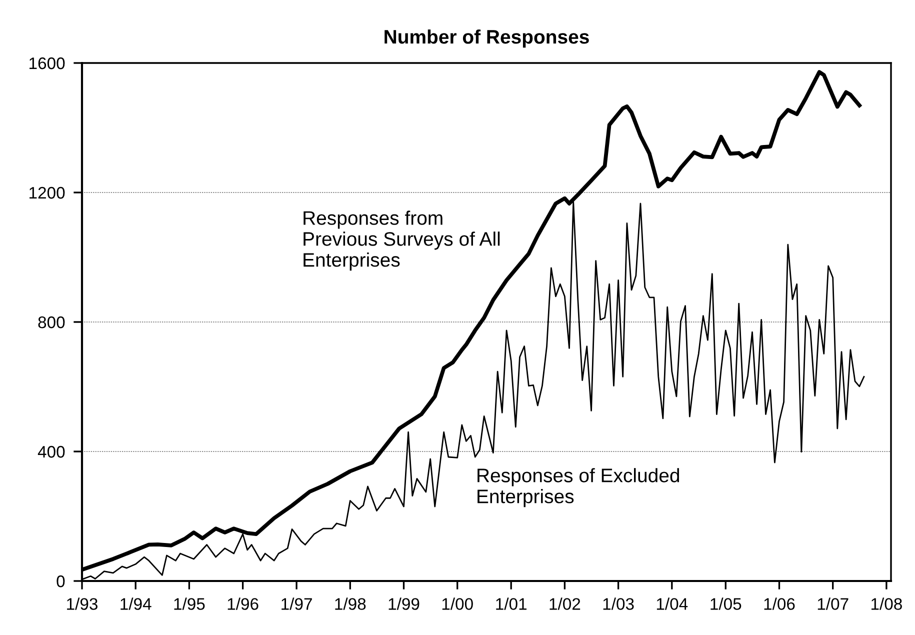 The image size is (915, 635). Describe the element at coordinates (833, 604) in the screenshot. I see `x-tick-label: 1/07` at that location.